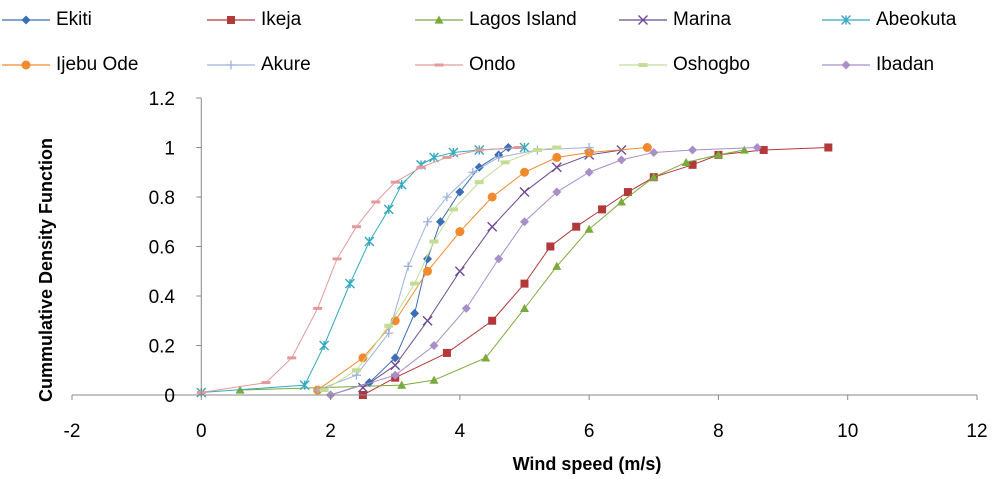  What do you see at coordinates (440, 269) in the screenshot?
I see `series-oshogbo` at bounding box center [440, 269].